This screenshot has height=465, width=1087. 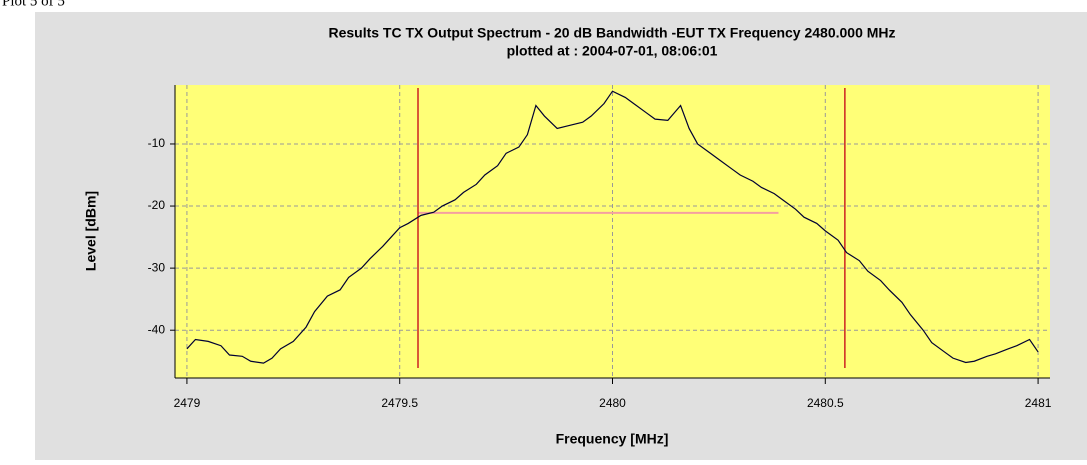 What do you see at coordinates (33, 4) in the screenshot?
I see `plot-counter: Plot 5 of 5` at bounding box center [33, 4].